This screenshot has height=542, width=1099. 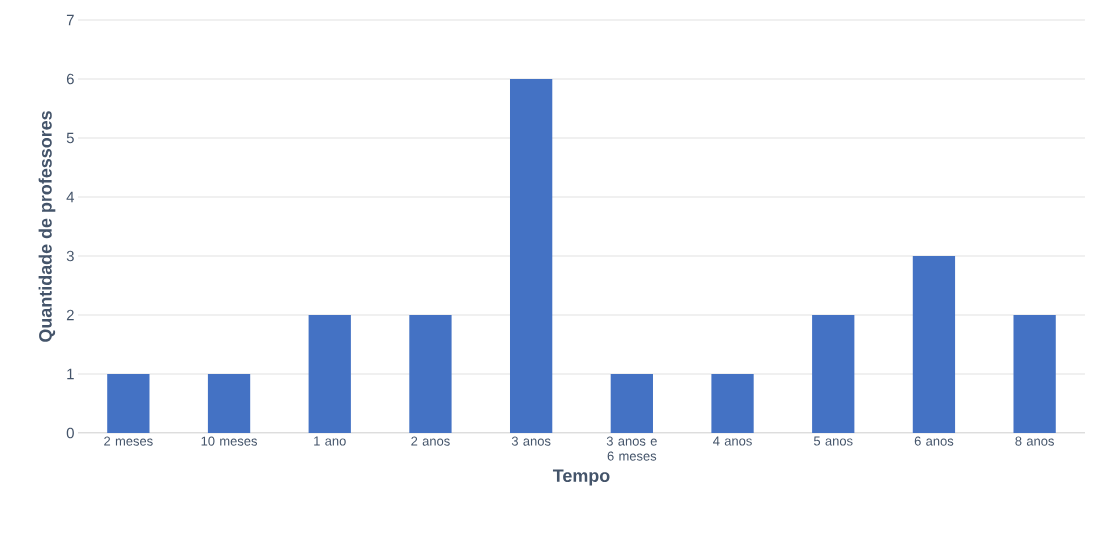 I want to click on y-tick-label: 2, so click(x=70, y=315).